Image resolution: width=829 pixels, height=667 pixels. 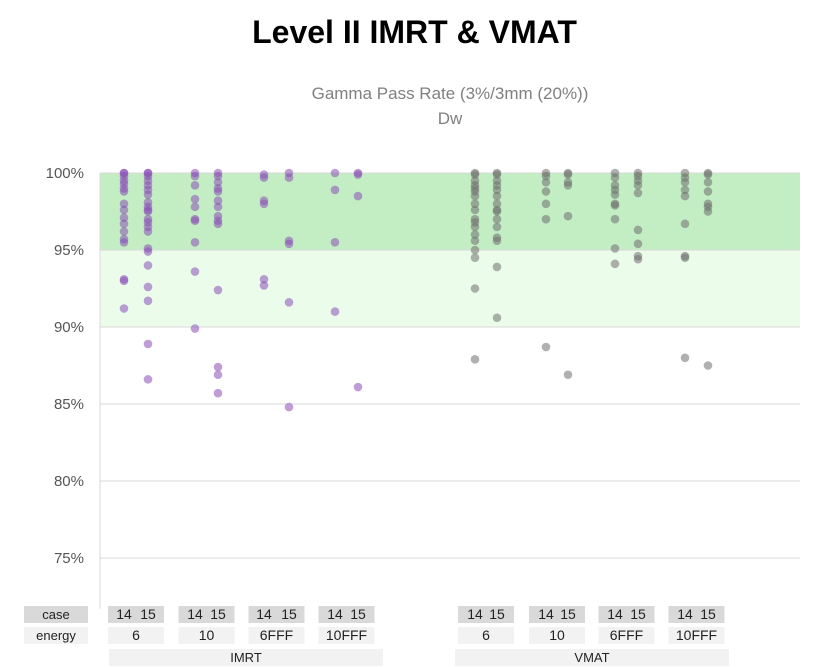 What do you see at coordinates (56, 614) in the screenshot?
I see `case-row-label-bg` at bounding box center [56, 614].